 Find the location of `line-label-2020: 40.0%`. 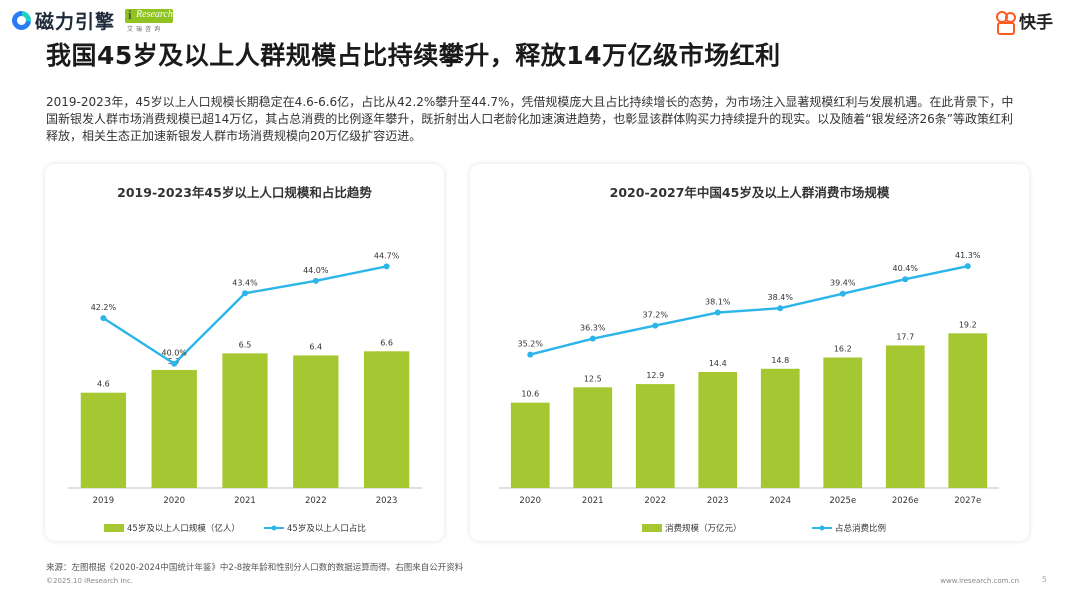

line-label-2020: 40.0% is located at coordinates (174, 353).